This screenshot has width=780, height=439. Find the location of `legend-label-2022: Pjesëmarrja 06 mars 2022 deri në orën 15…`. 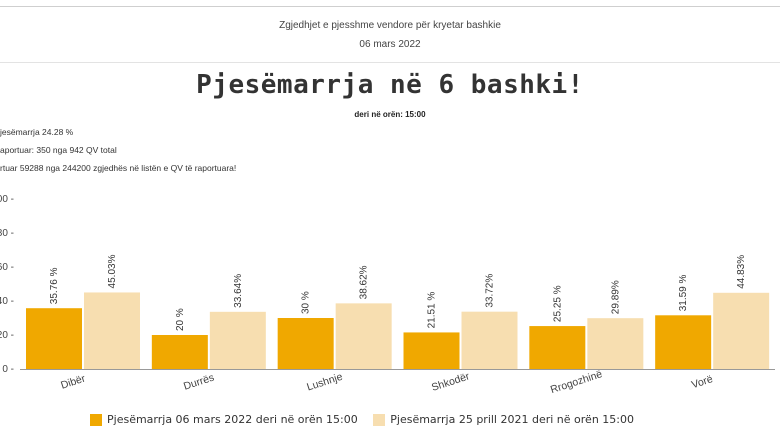

legend-label-2022: Pjesëmarrja 06 mars 2022 deri në orën 15… is located at coordinates (232, 419).